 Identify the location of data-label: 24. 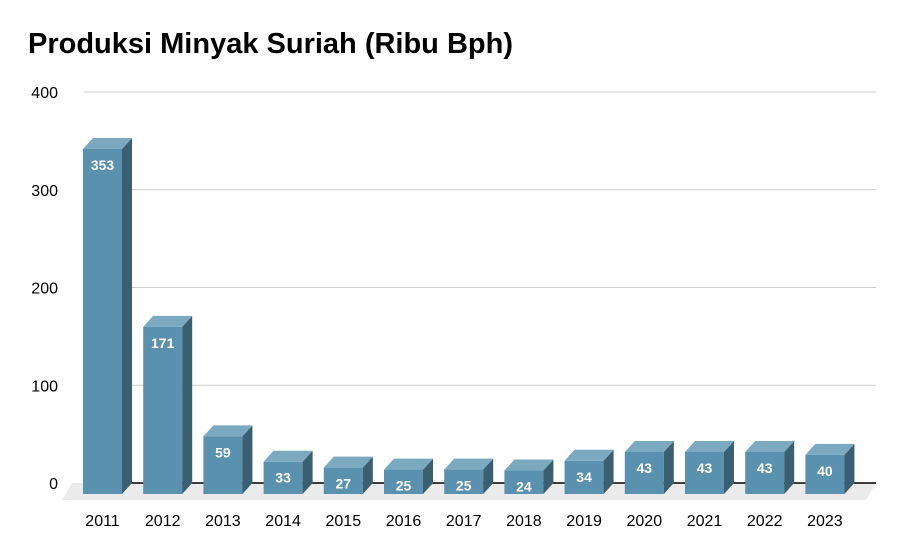
(524, 487).